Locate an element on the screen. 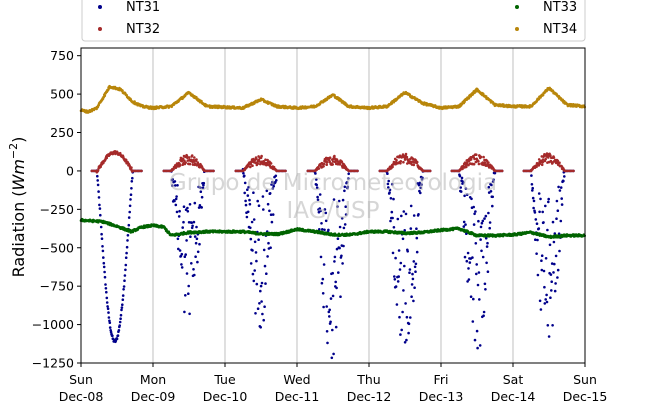  legend-label-nt31: NT31 is located at coordinates (143, 7).